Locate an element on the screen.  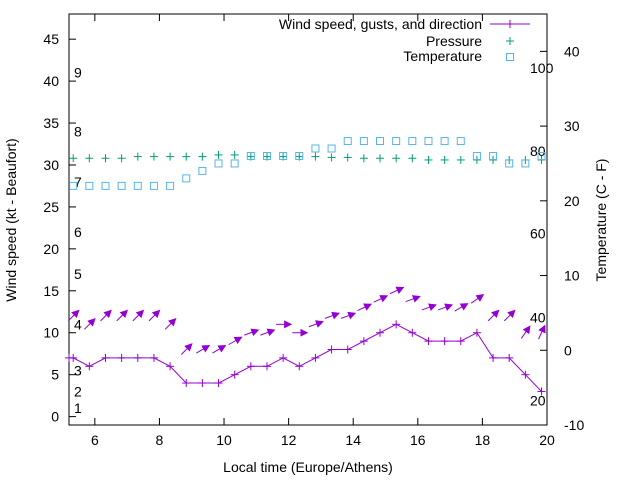
x-tick-label: 12 is located at coordinates (289, 440).